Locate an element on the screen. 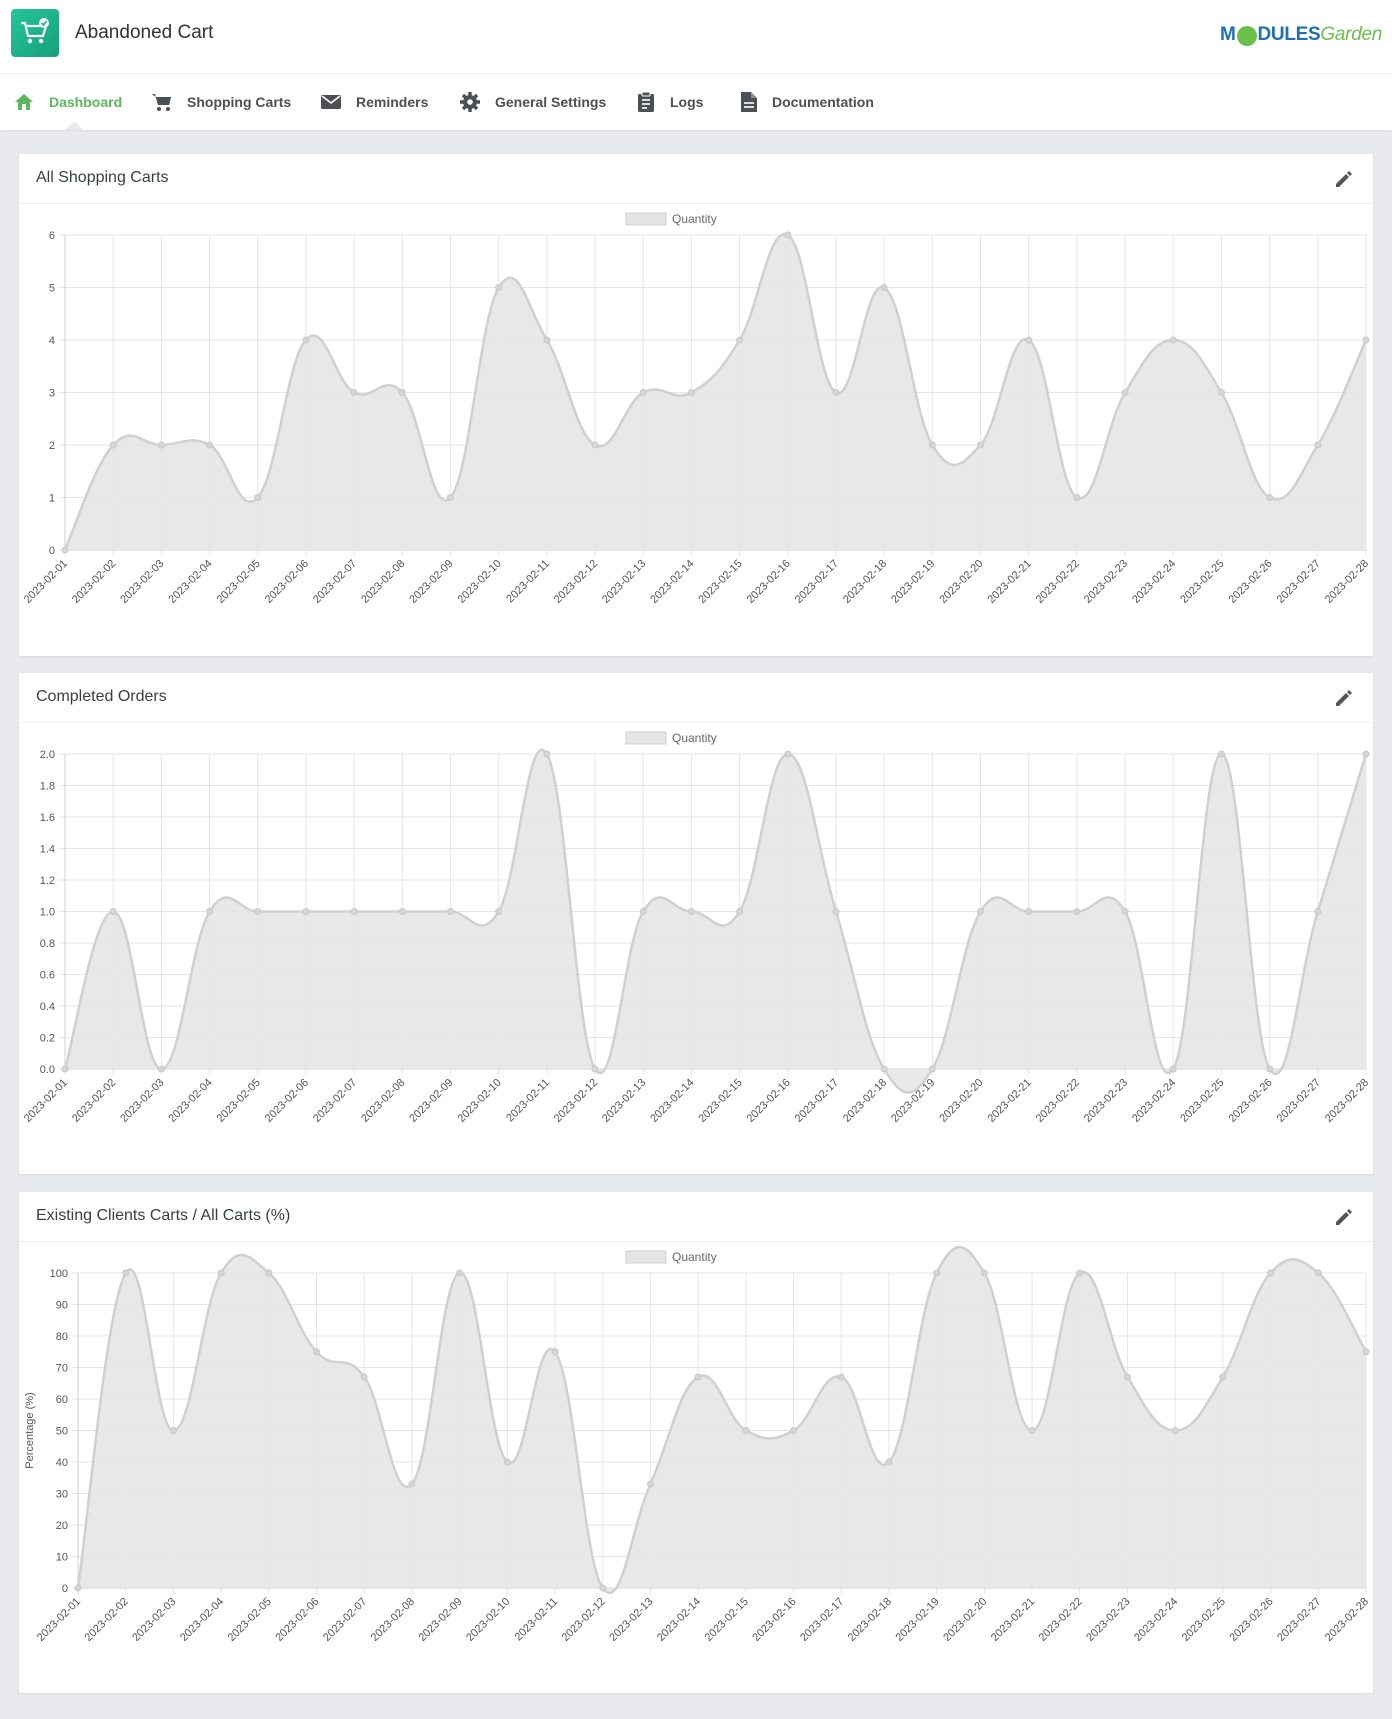 The image size is (1392, 1719). x-tick-label: 2023-02-11 is located at coordinates (536, 1620).